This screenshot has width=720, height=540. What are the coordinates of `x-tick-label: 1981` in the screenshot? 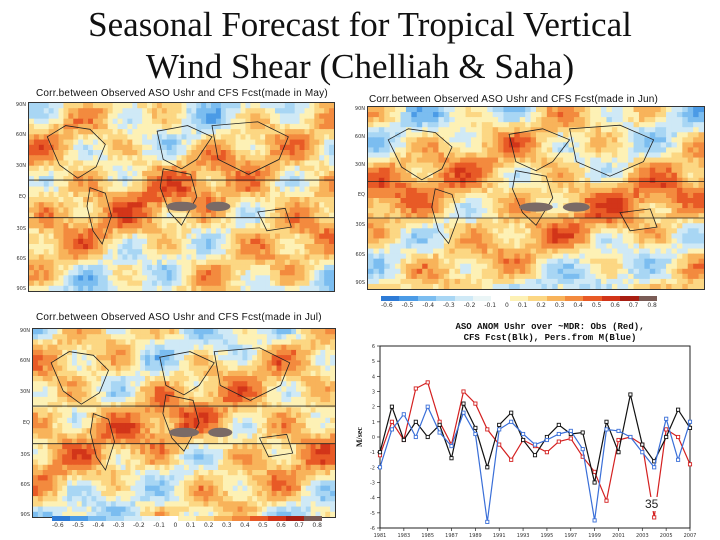 It's located at (380, 536).